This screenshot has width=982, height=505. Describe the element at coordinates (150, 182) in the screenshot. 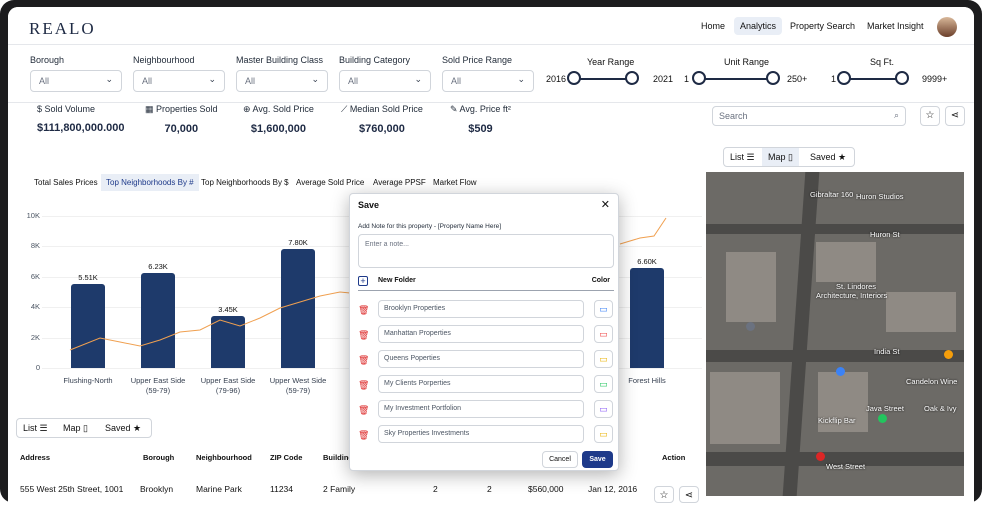

I see `tab-top-neighborhoods-count: Top Neighborhoods By #` at that location.